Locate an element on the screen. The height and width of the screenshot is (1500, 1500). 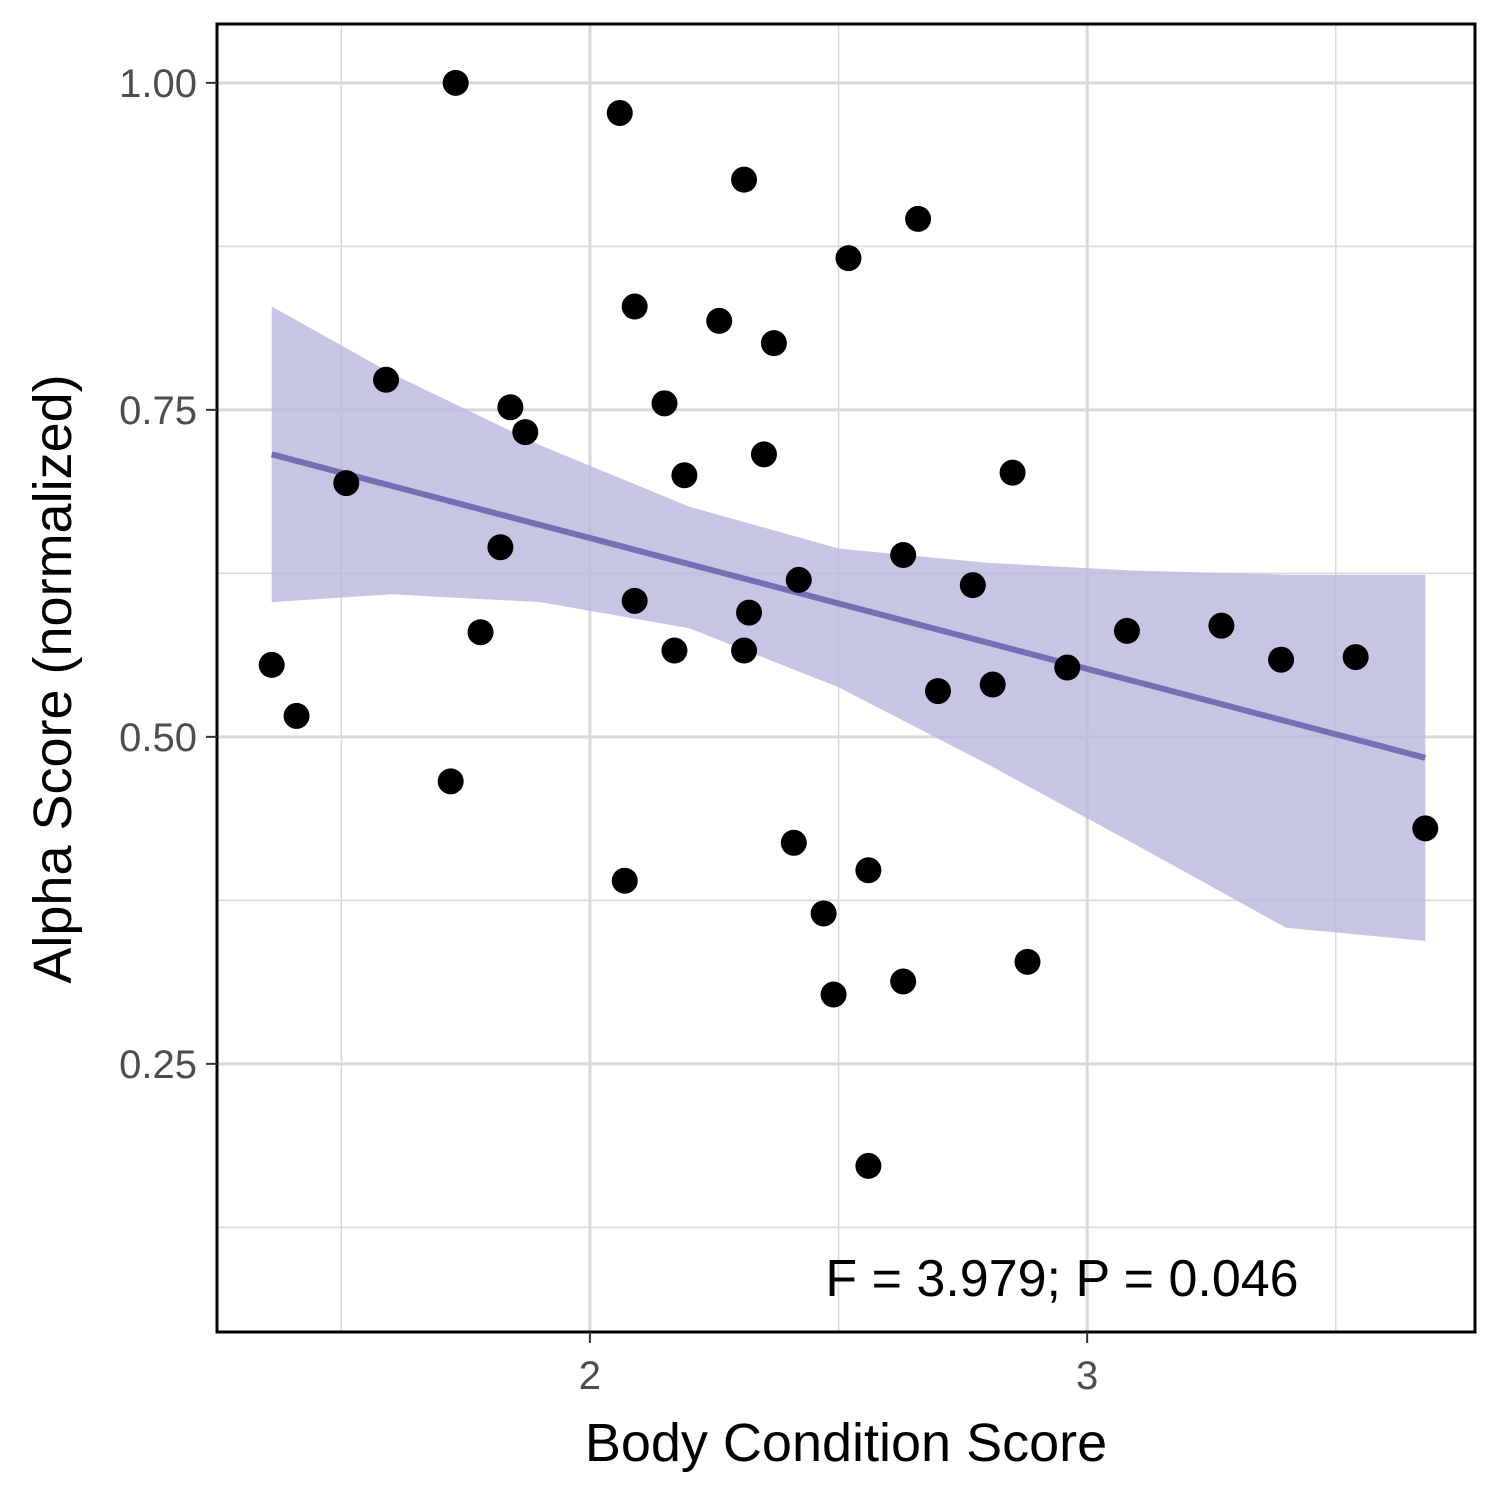
x-tick-label-1: 3 is located at coordinates (1087, 1376).